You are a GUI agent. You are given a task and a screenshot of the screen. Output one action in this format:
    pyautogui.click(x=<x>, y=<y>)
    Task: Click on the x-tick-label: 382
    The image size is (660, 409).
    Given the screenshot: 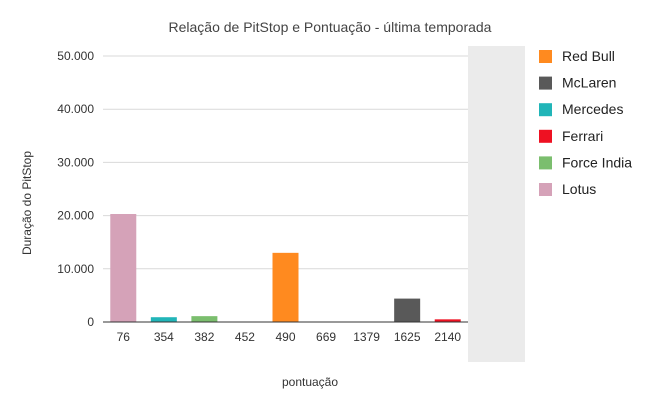 What is the action you would take?
    pyautogui.click(x=204, y=337)
    